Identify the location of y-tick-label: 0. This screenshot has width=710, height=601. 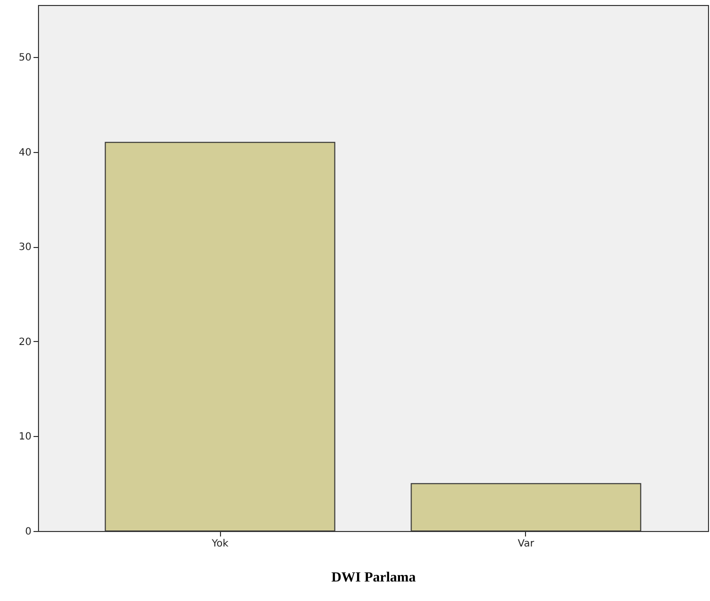
(28, 532).